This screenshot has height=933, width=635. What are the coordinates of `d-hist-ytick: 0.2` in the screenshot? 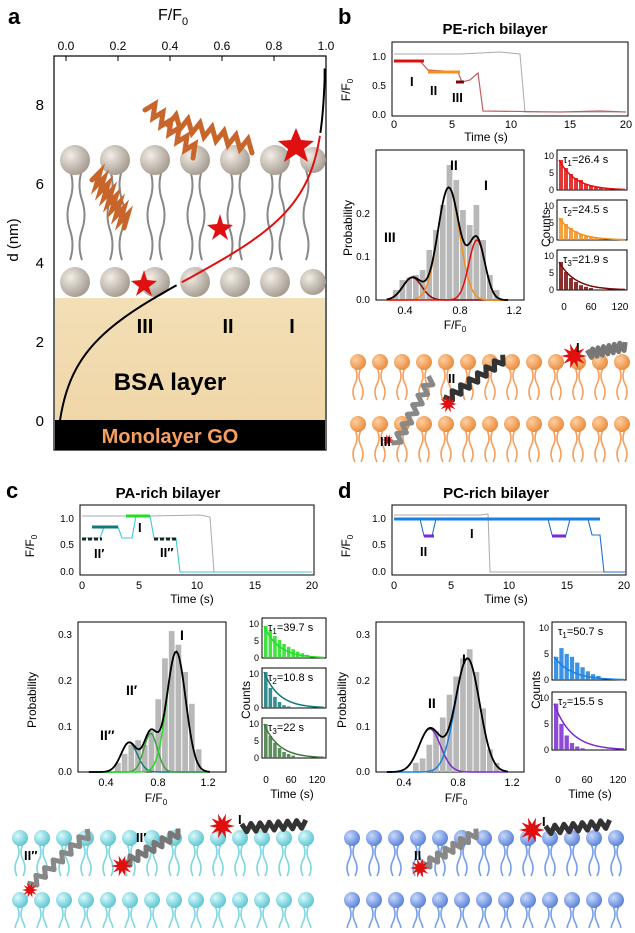 It's located at (363, 681).